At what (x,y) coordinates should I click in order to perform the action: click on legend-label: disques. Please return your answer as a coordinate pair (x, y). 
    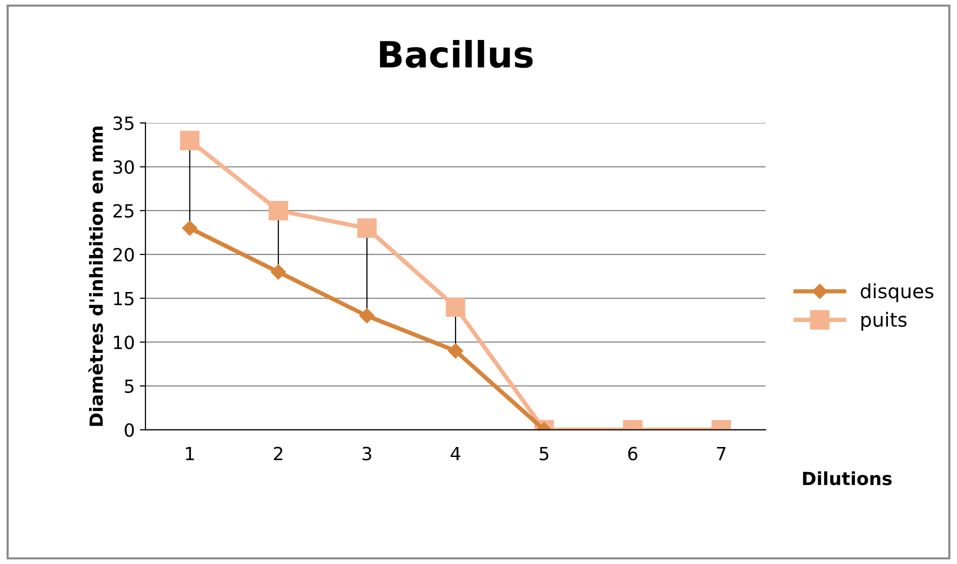
    Looking at the image, I should click on (897, 292).